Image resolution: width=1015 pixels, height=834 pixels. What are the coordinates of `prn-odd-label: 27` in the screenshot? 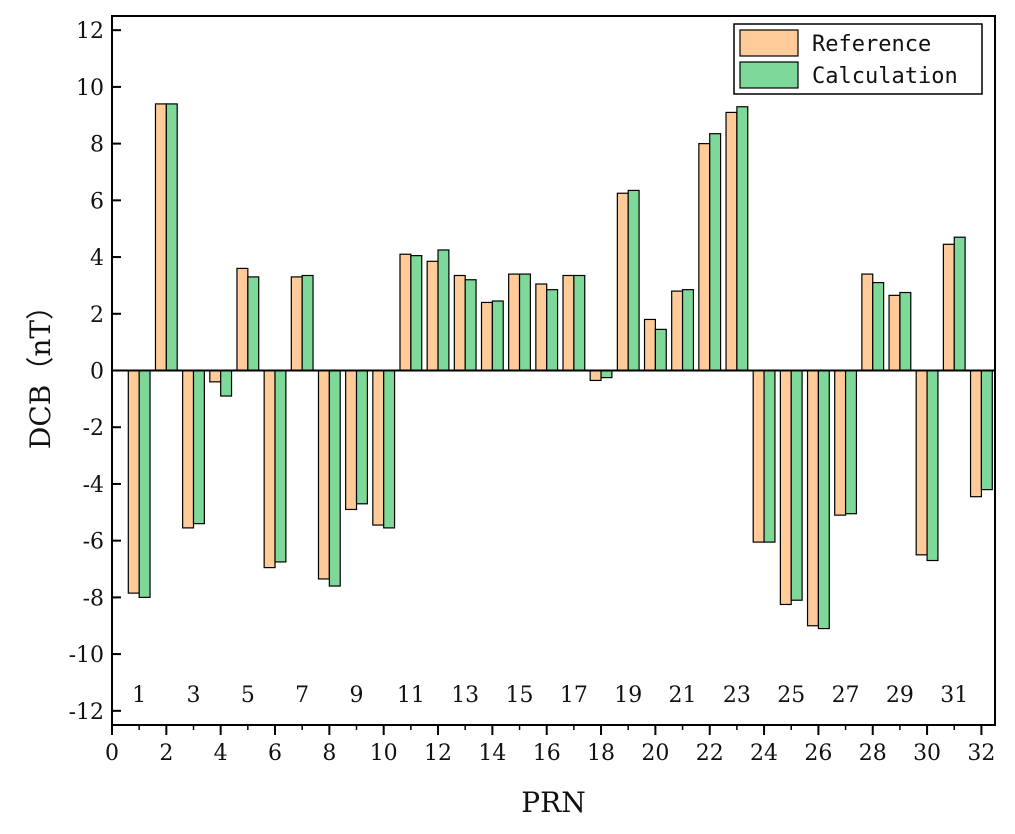 It's located at (846, 695).